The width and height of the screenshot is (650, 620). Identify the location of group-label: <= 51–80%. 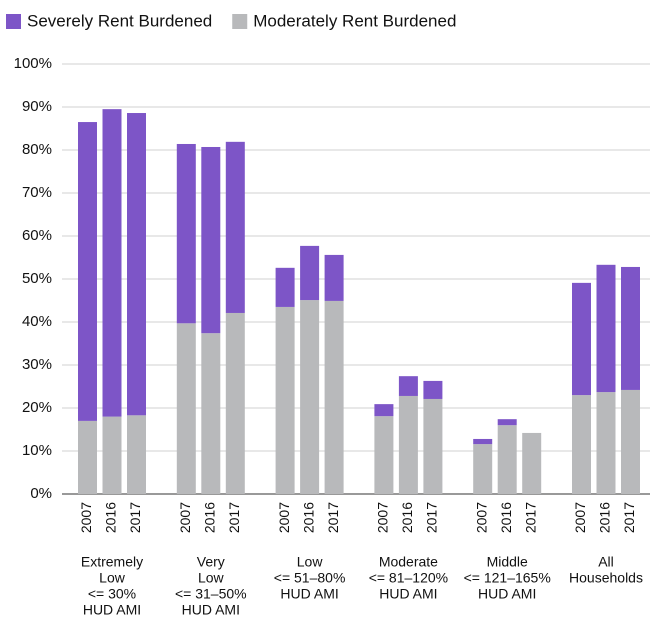
(310, 578).